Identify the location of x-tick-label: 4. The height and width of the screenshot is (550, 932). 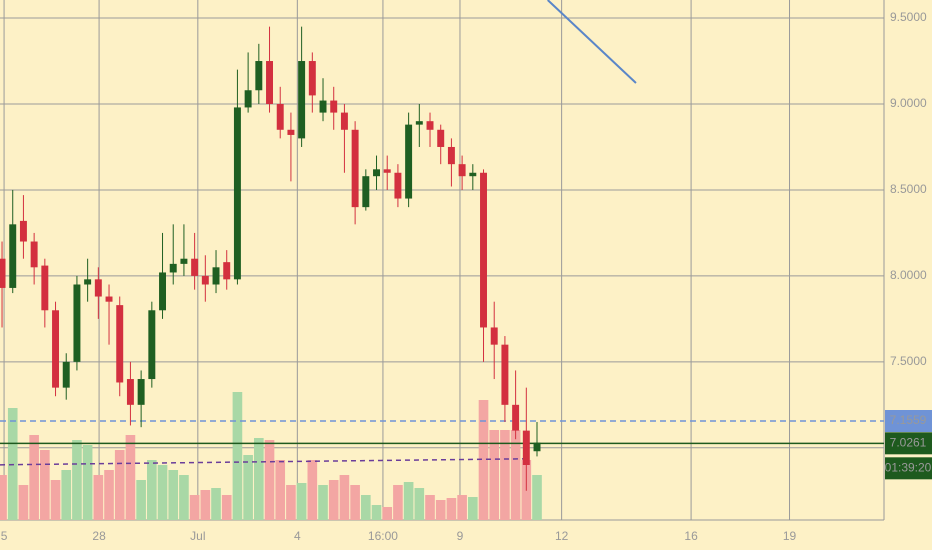
(297, 536).